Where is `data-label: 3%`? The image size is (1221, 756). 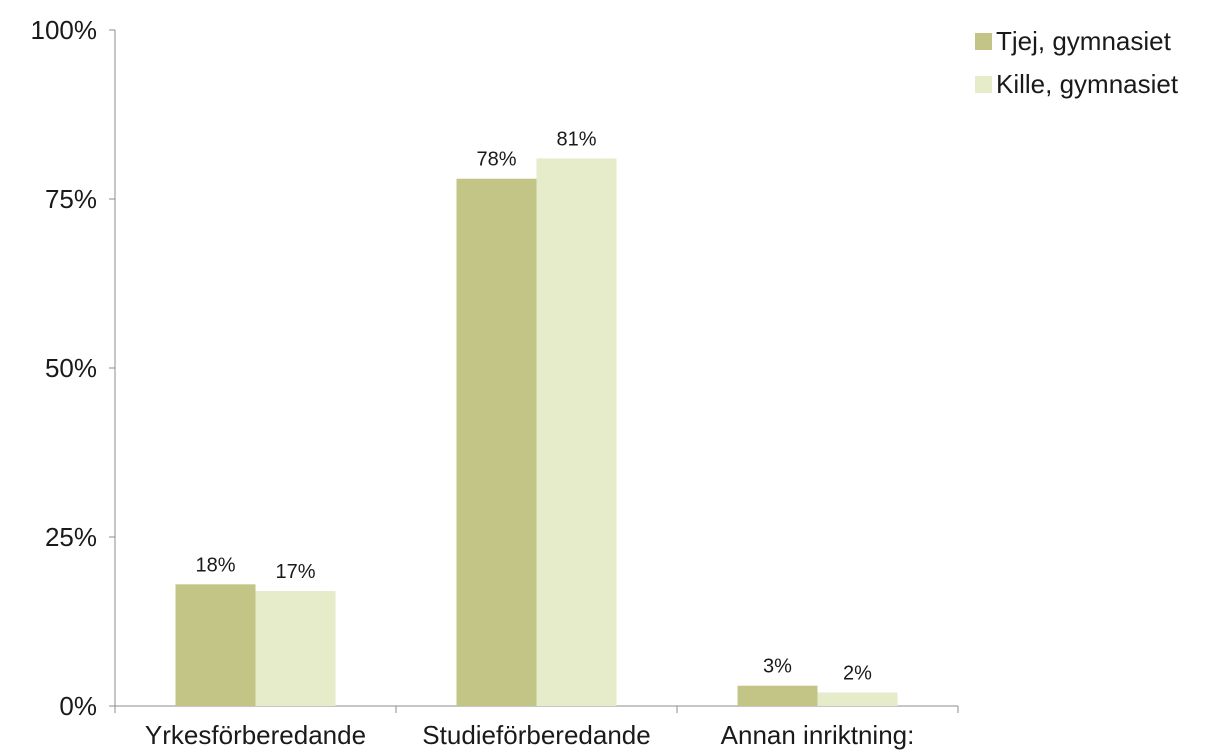
data-label: 3% is located at coordinates (777, 667).